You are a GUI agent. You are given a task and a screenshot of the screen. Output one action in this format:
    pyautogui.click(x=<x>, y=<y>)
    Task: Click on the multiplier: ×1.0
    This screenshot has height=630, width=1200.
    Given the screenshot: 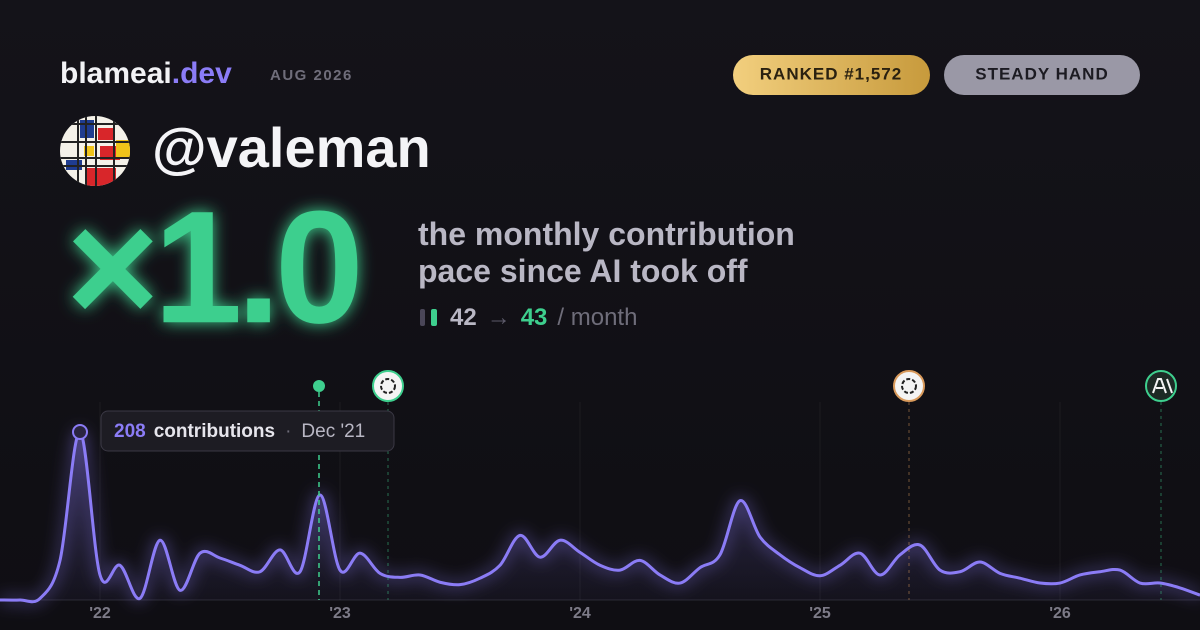 What is the action you would take?
    pyautogui.click(x=212, y=266)
    